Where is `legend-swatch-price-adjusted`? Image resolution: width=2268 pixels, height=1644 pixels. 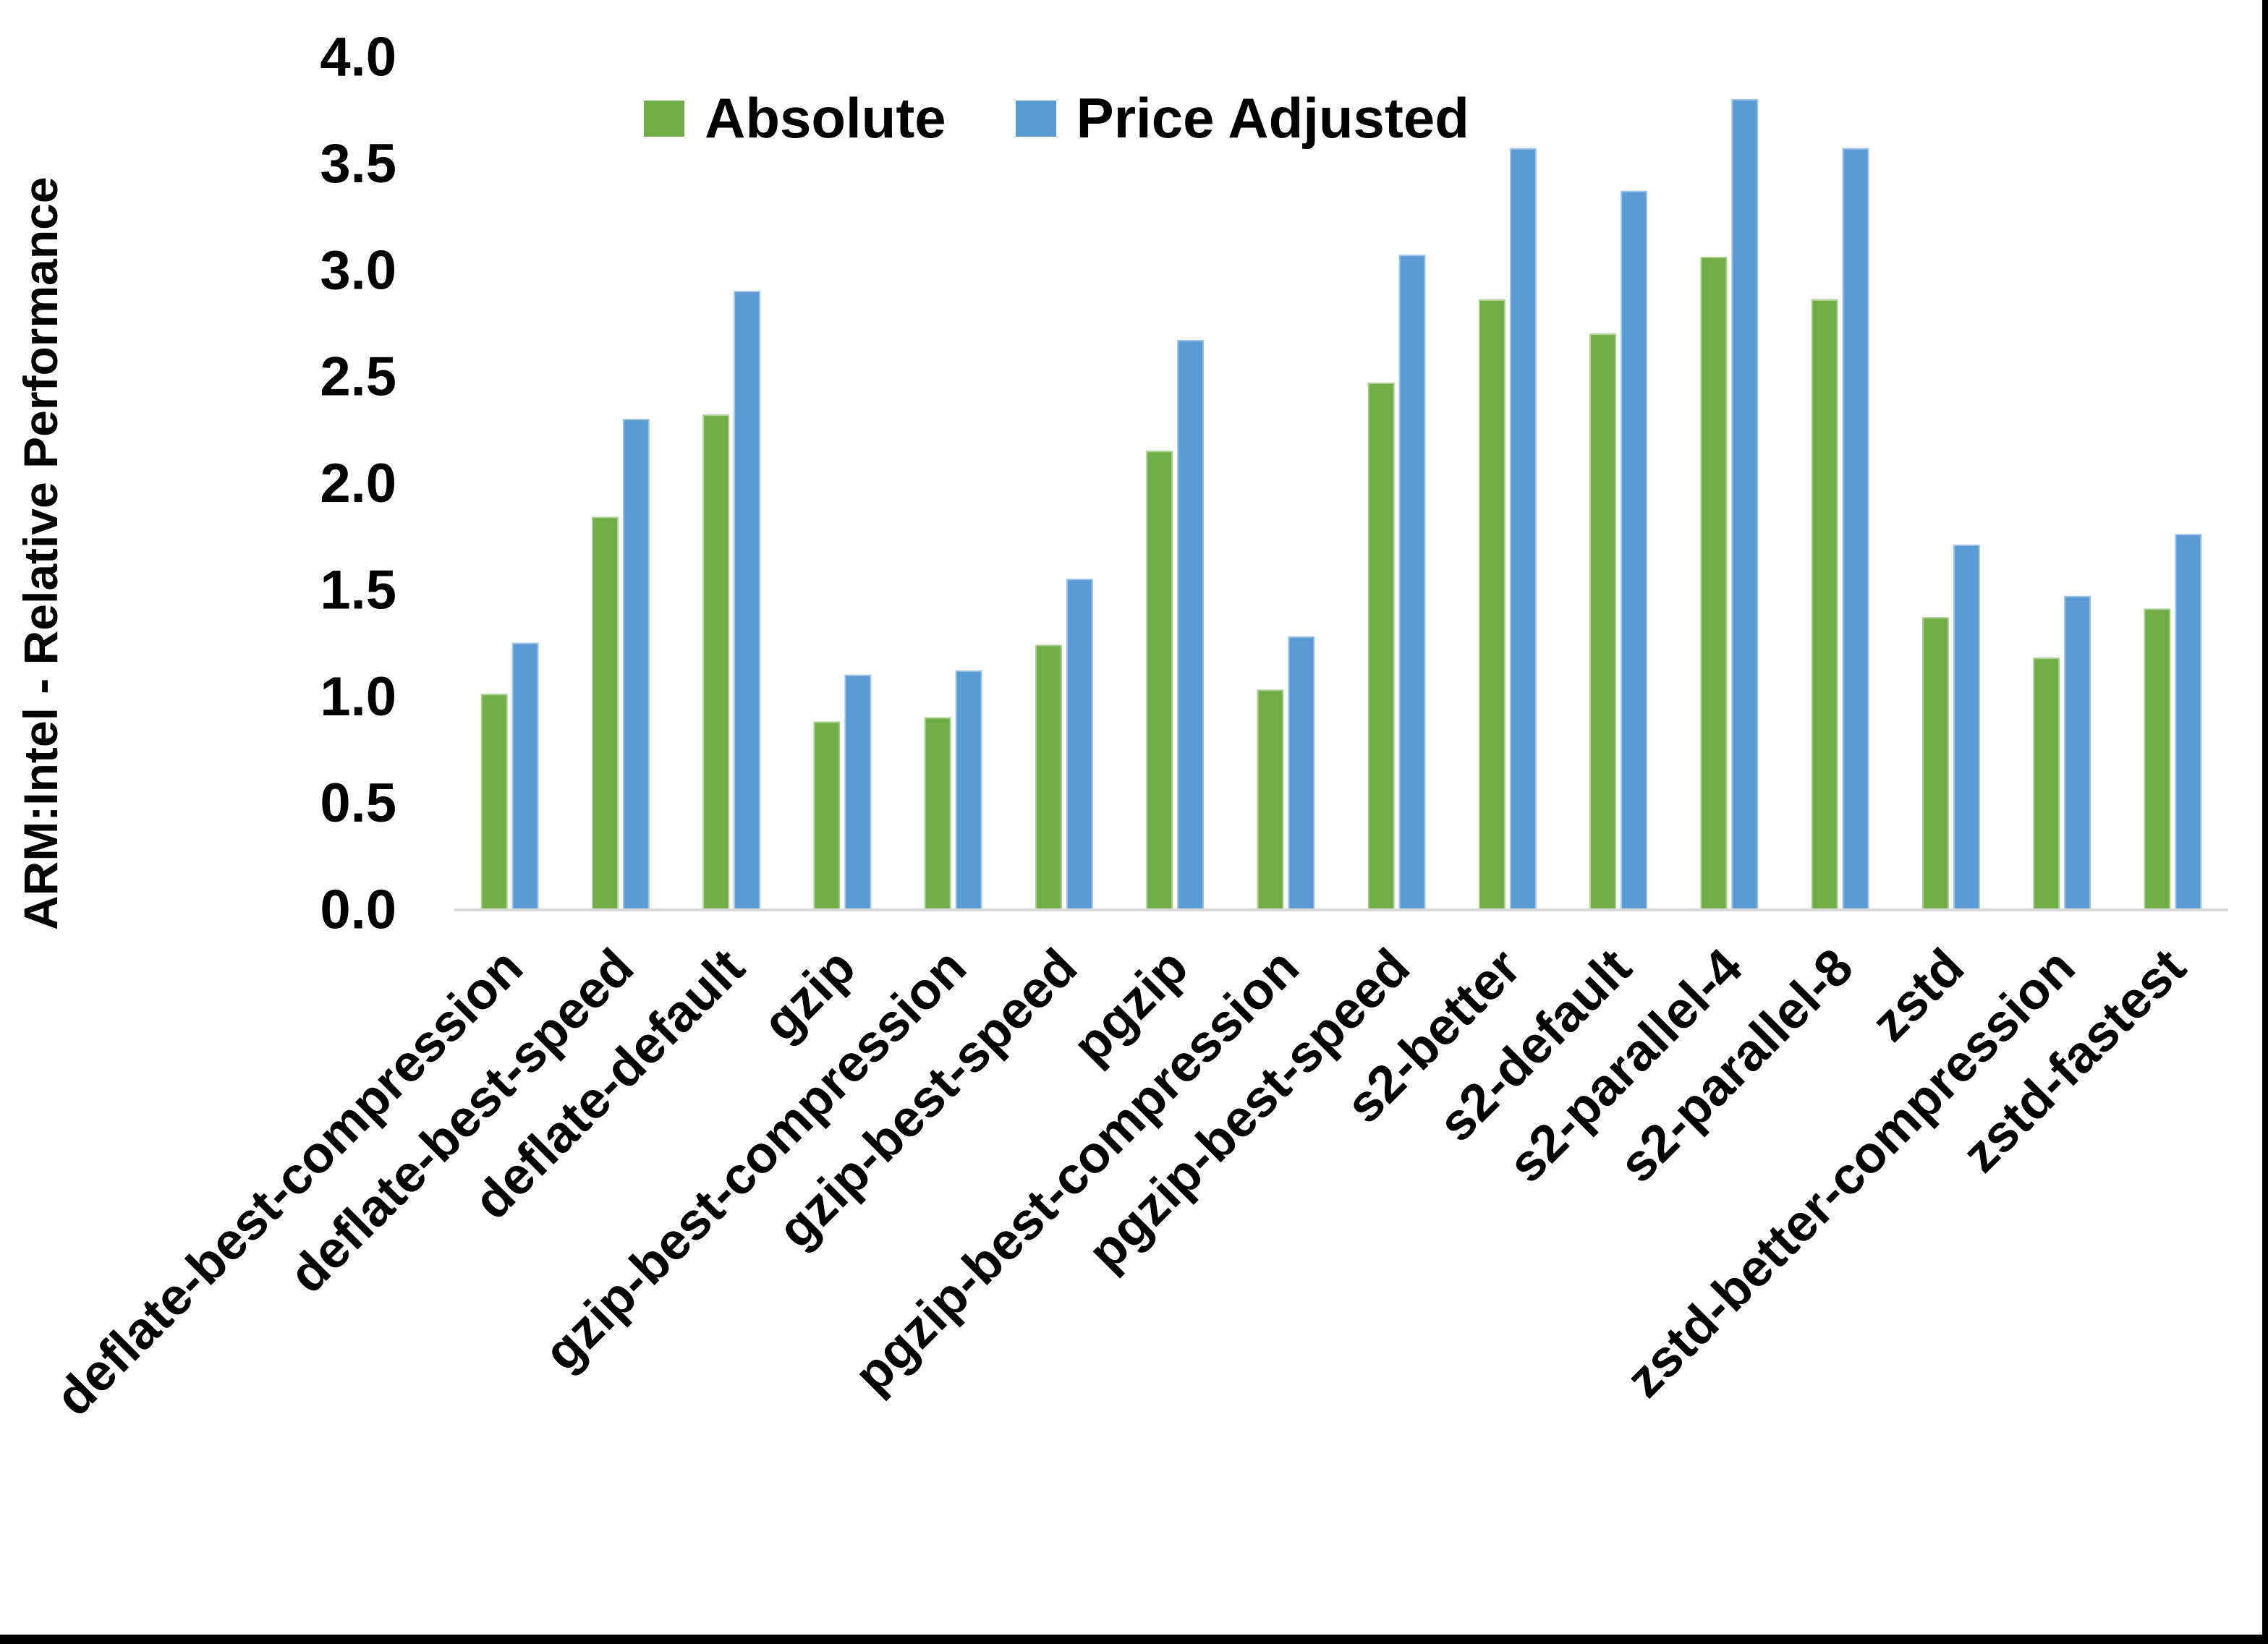
legend-swatch-price-adjusted is located at coordinates (1035, 118).